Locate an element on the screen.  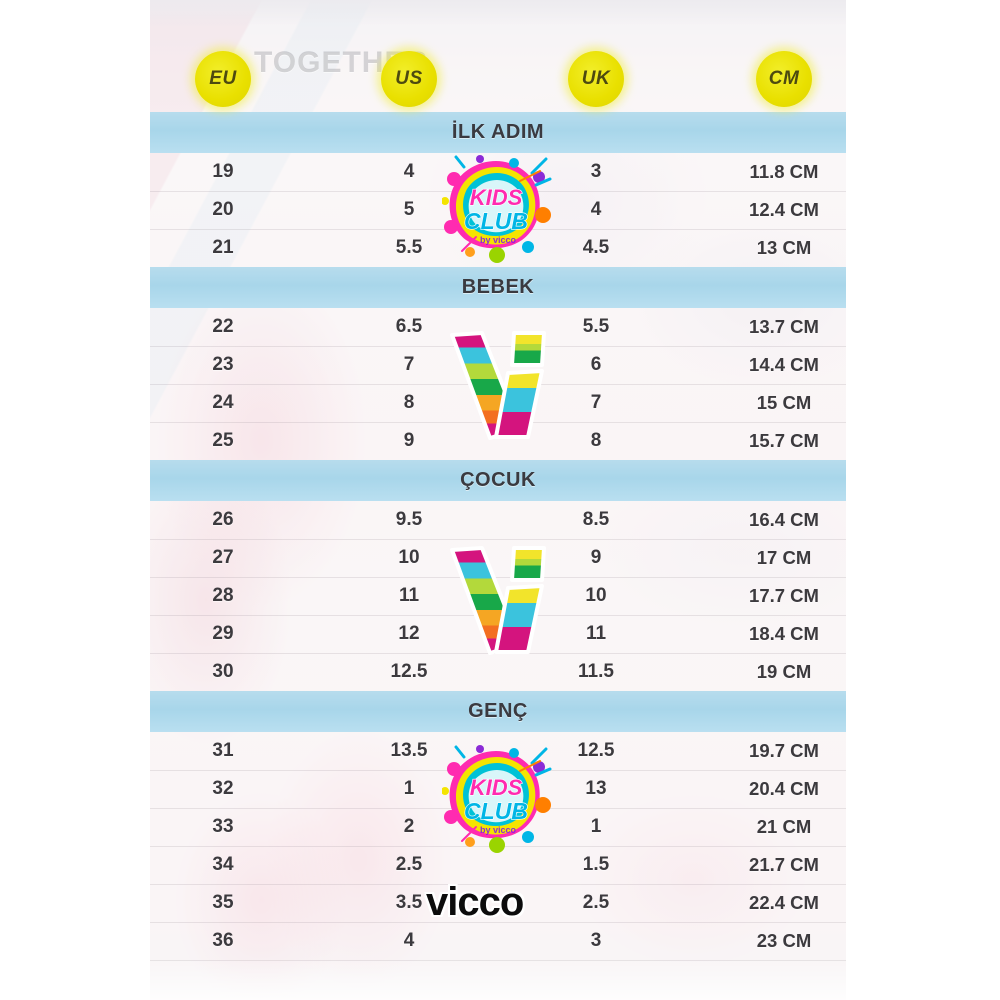
cell-eu-1-0: 22 is located at coordinates (223, 326).